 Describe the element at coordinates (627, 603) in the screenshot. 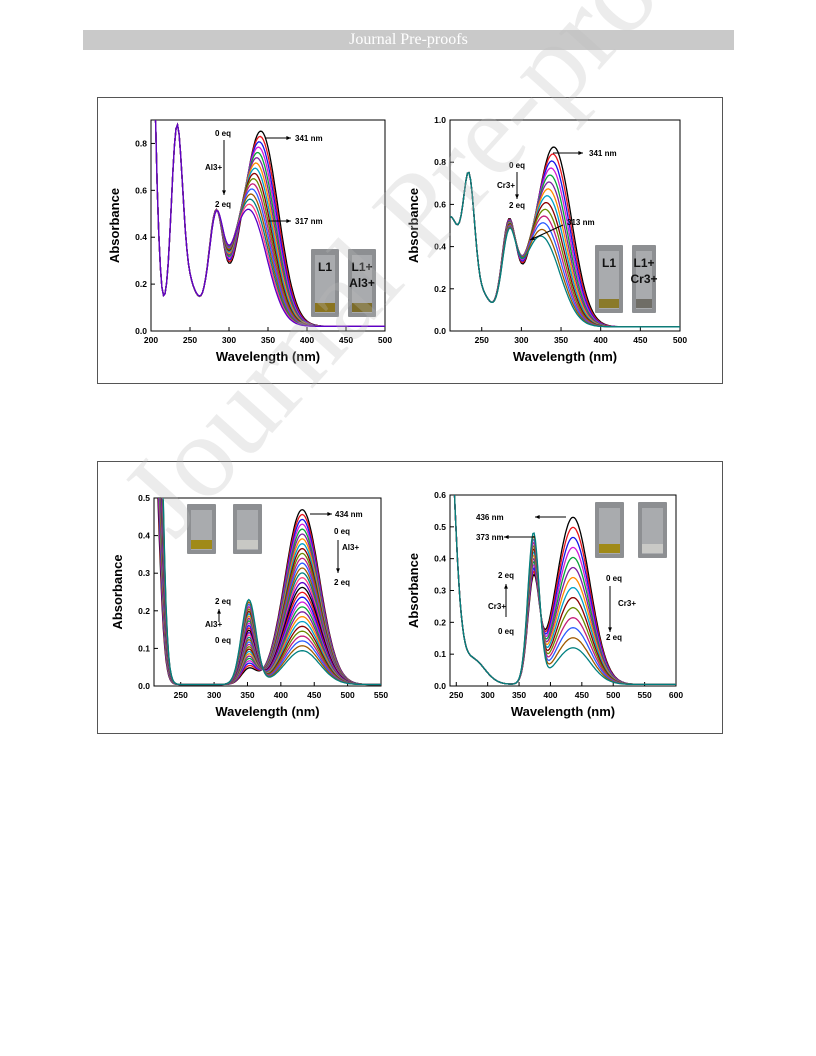

I see `ion-label-2: Cr3+` at that location.